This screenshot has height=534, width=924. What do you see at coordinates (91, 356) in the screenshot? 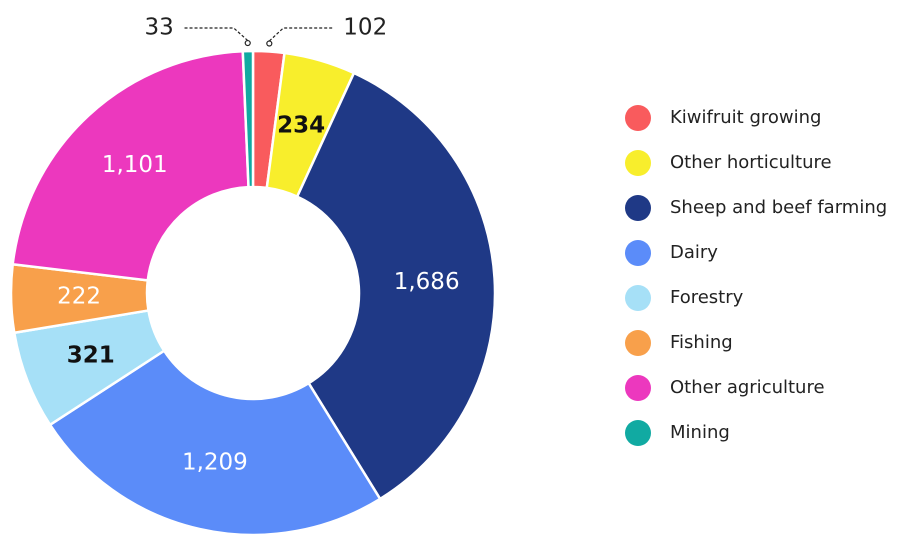
I see `data-label: 321` at bounding box center [91, 356].